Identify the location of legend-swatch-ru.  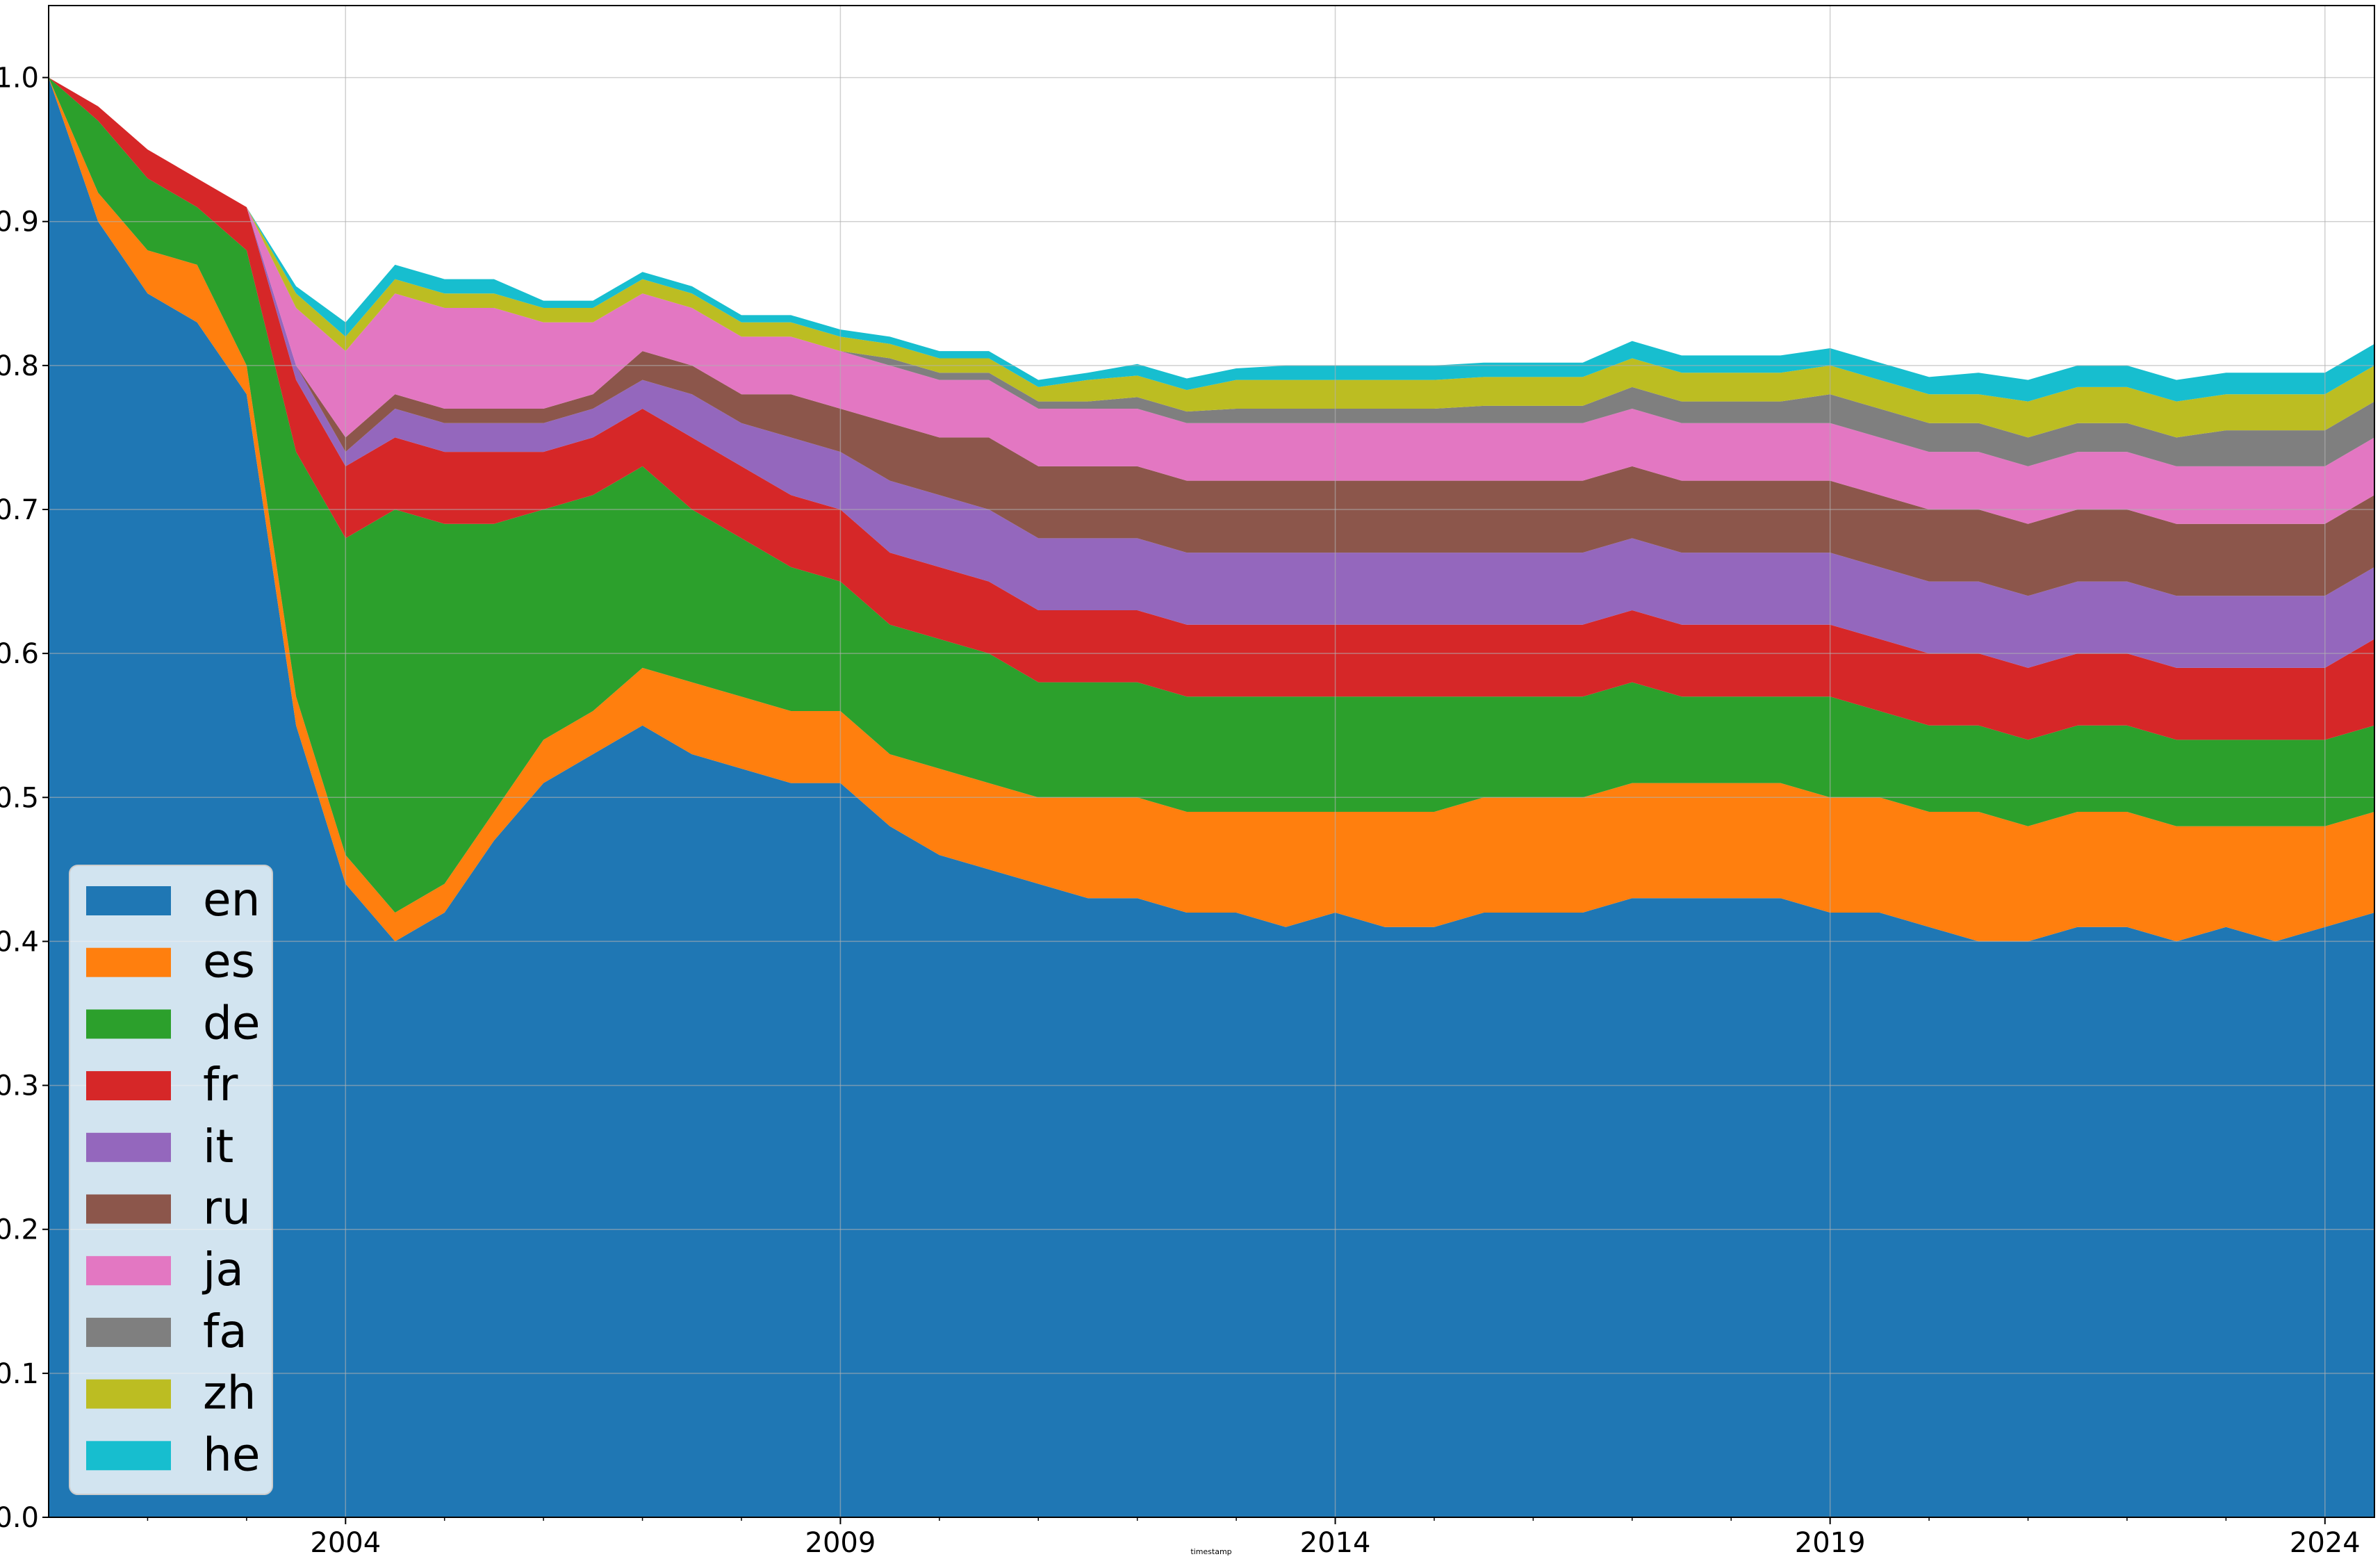
(128, 1209).